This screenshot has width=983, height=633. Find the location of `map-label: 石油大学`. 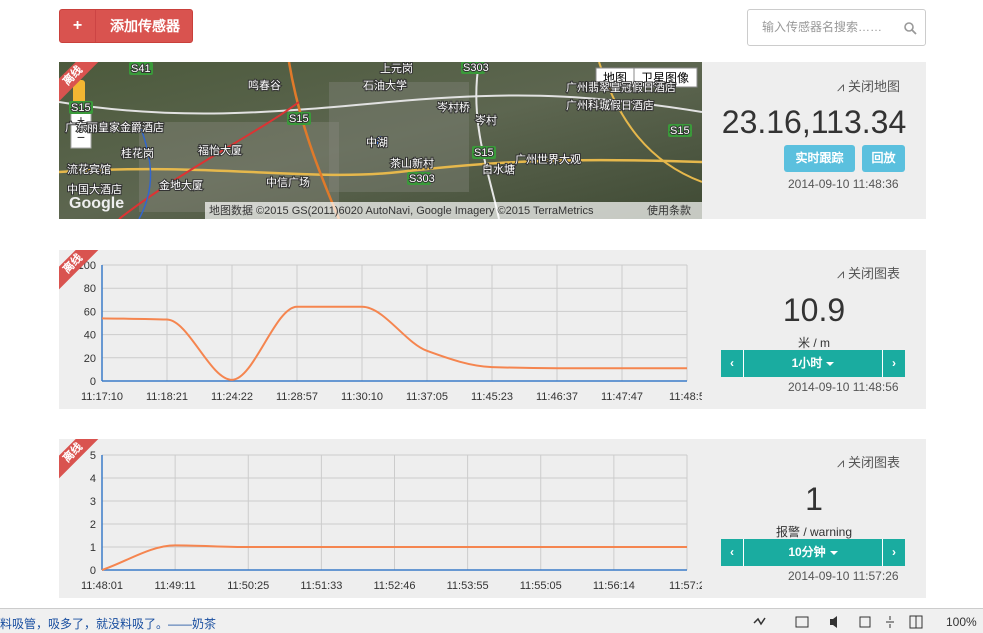

map-label: 石油大学 is located at coordinates (385, 85).